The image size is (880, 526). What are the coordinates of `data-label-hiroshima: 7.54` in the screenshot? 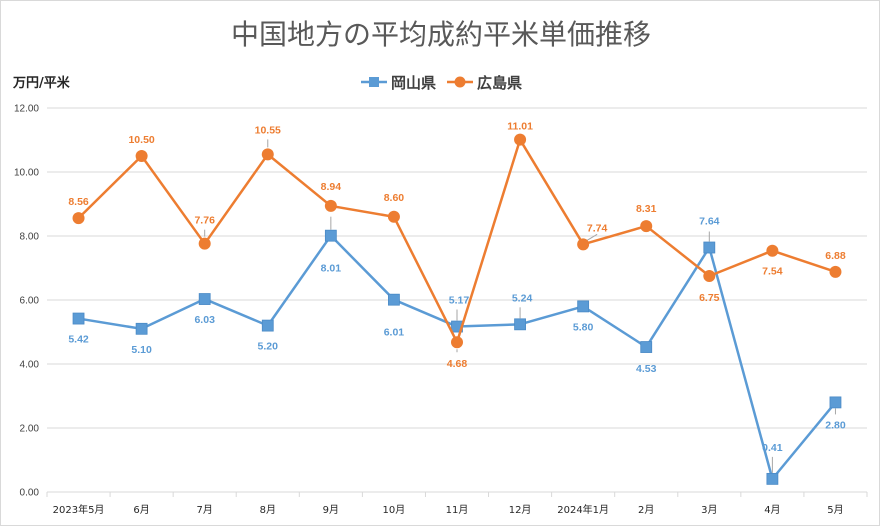 It's located at (772, 272).